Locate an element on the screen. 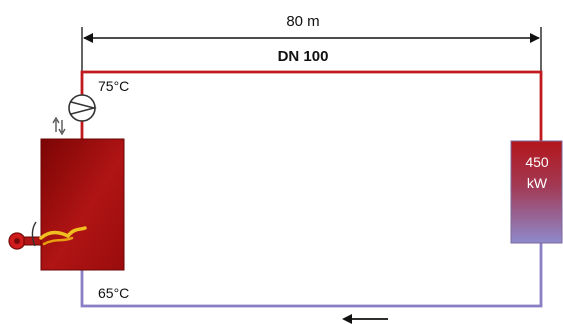 The image size is (563, 324). pipe-size-label: DN 100 is located at coordinates (303, 56).